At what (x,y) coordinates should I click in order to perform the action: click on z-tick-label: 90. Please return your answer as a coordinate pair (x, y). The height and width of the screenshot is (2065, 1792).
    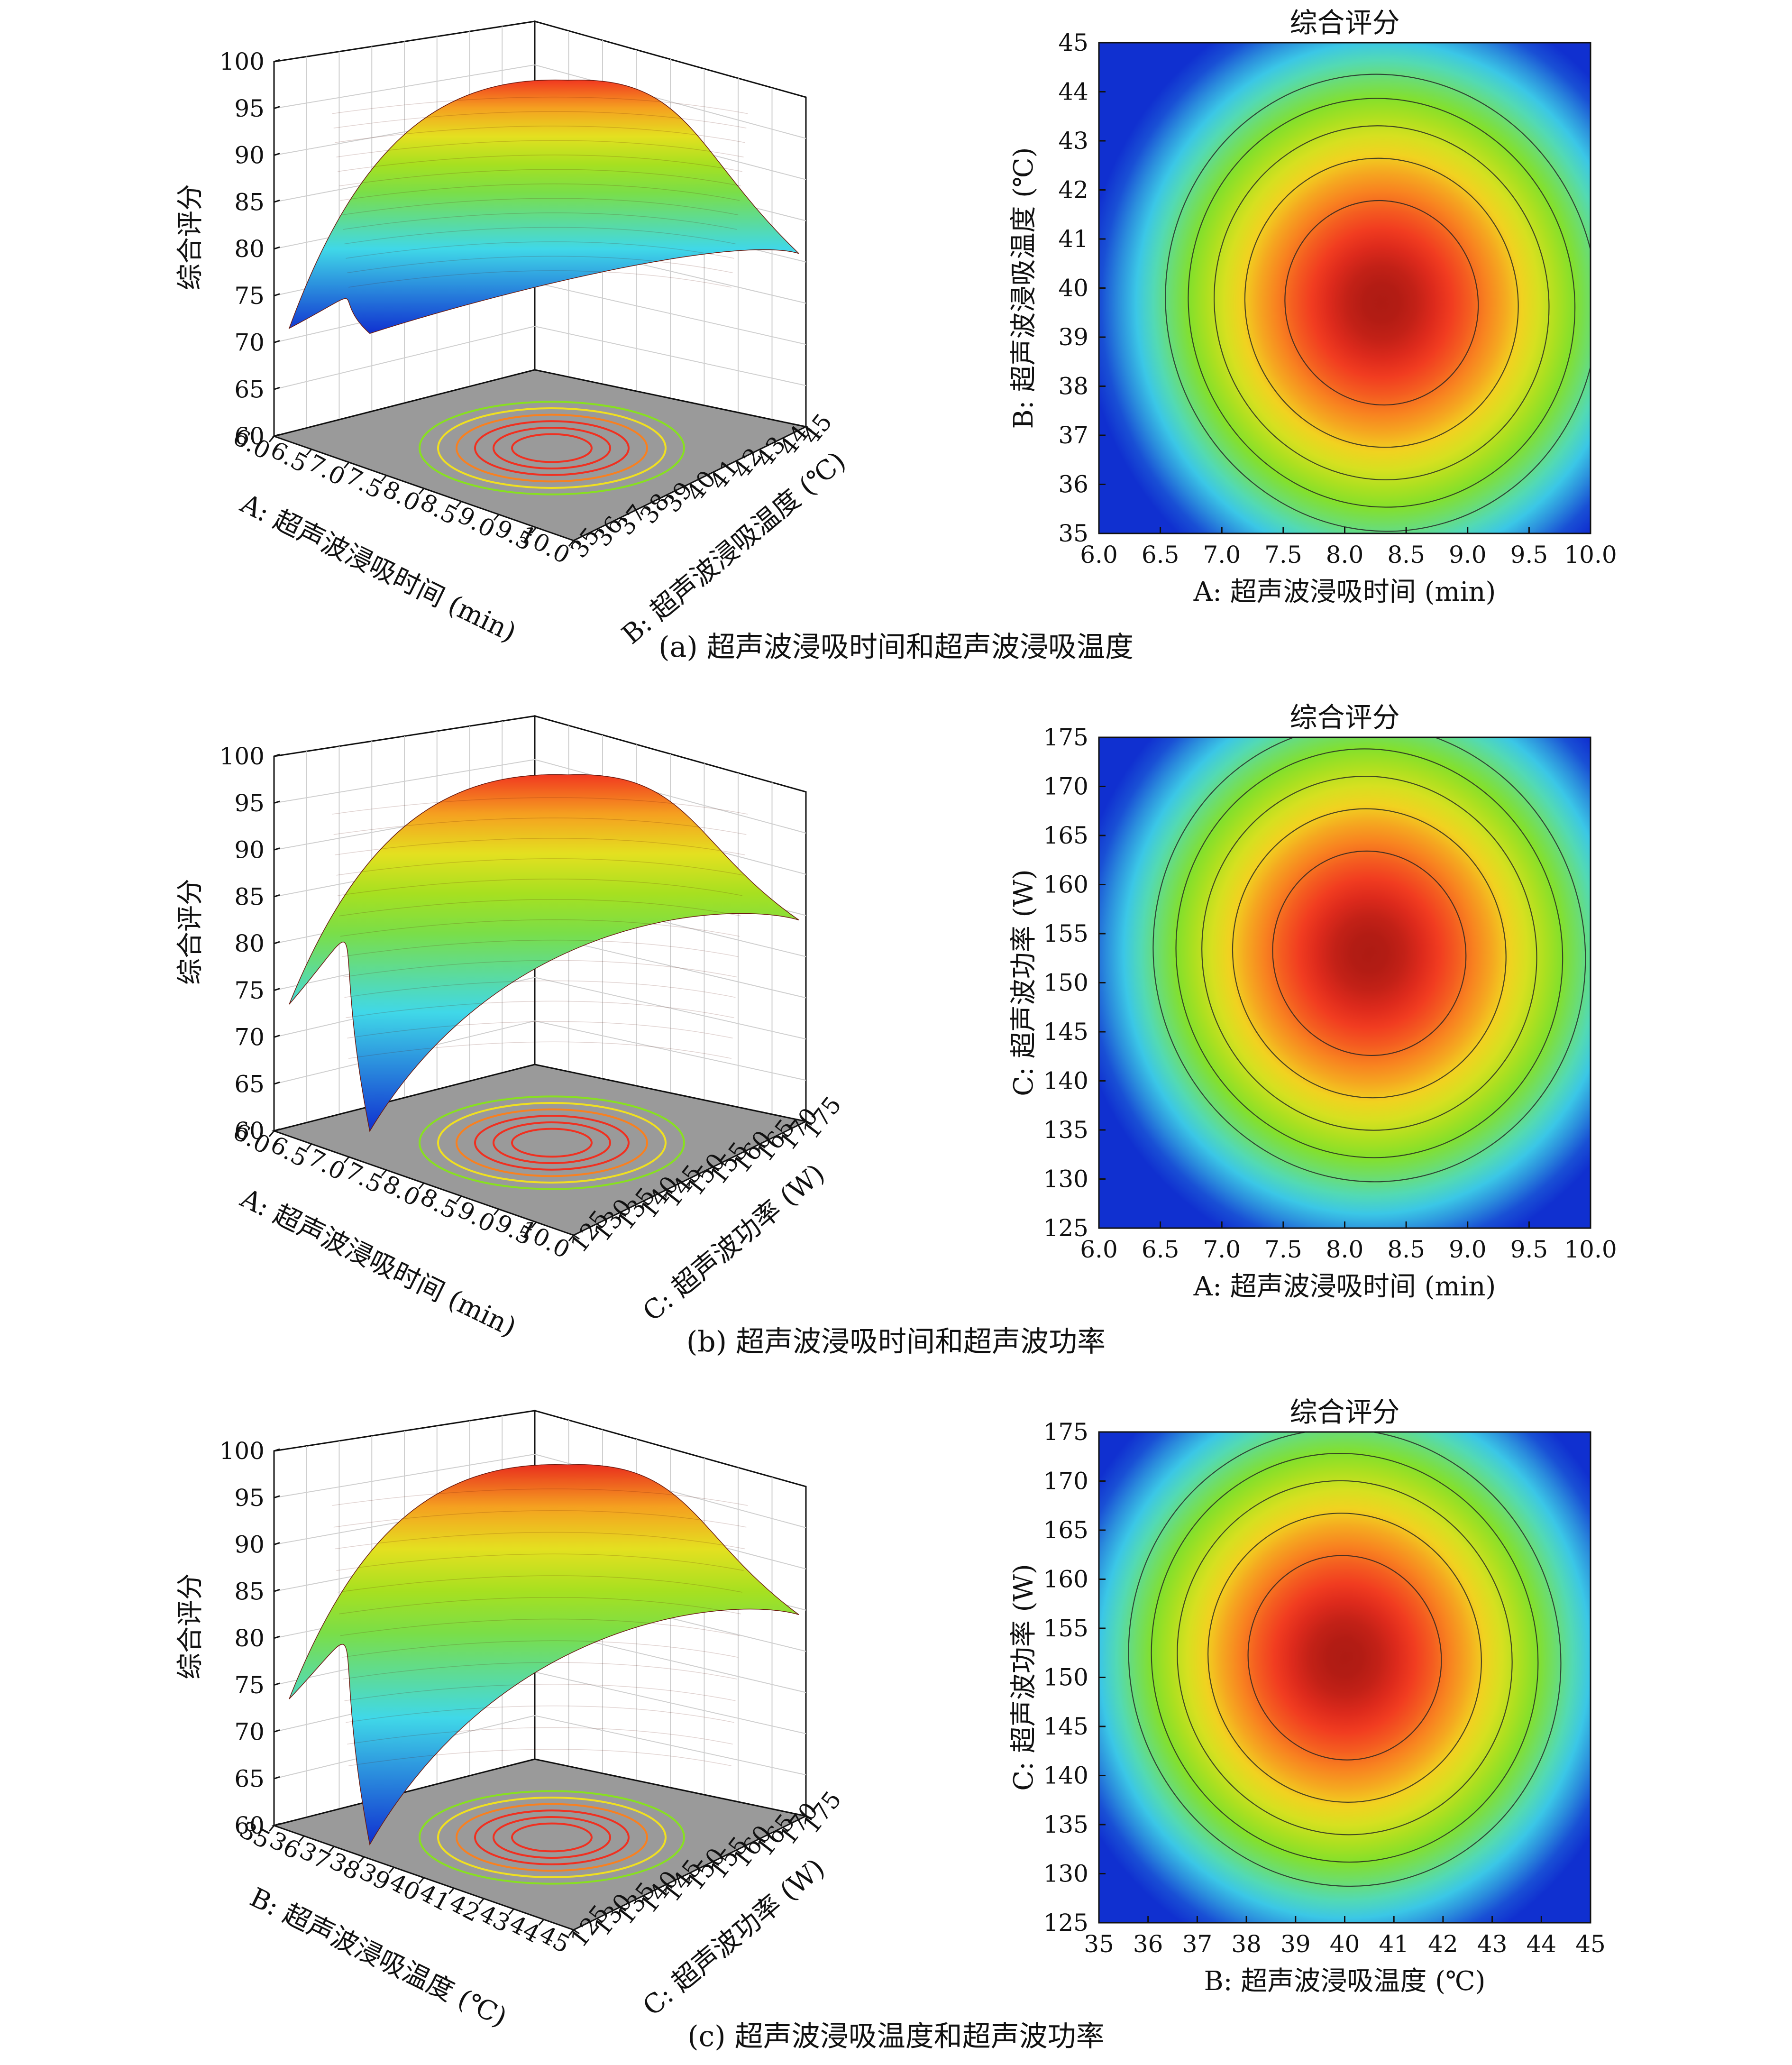
    Looking at the image, I should click on (249, 850).